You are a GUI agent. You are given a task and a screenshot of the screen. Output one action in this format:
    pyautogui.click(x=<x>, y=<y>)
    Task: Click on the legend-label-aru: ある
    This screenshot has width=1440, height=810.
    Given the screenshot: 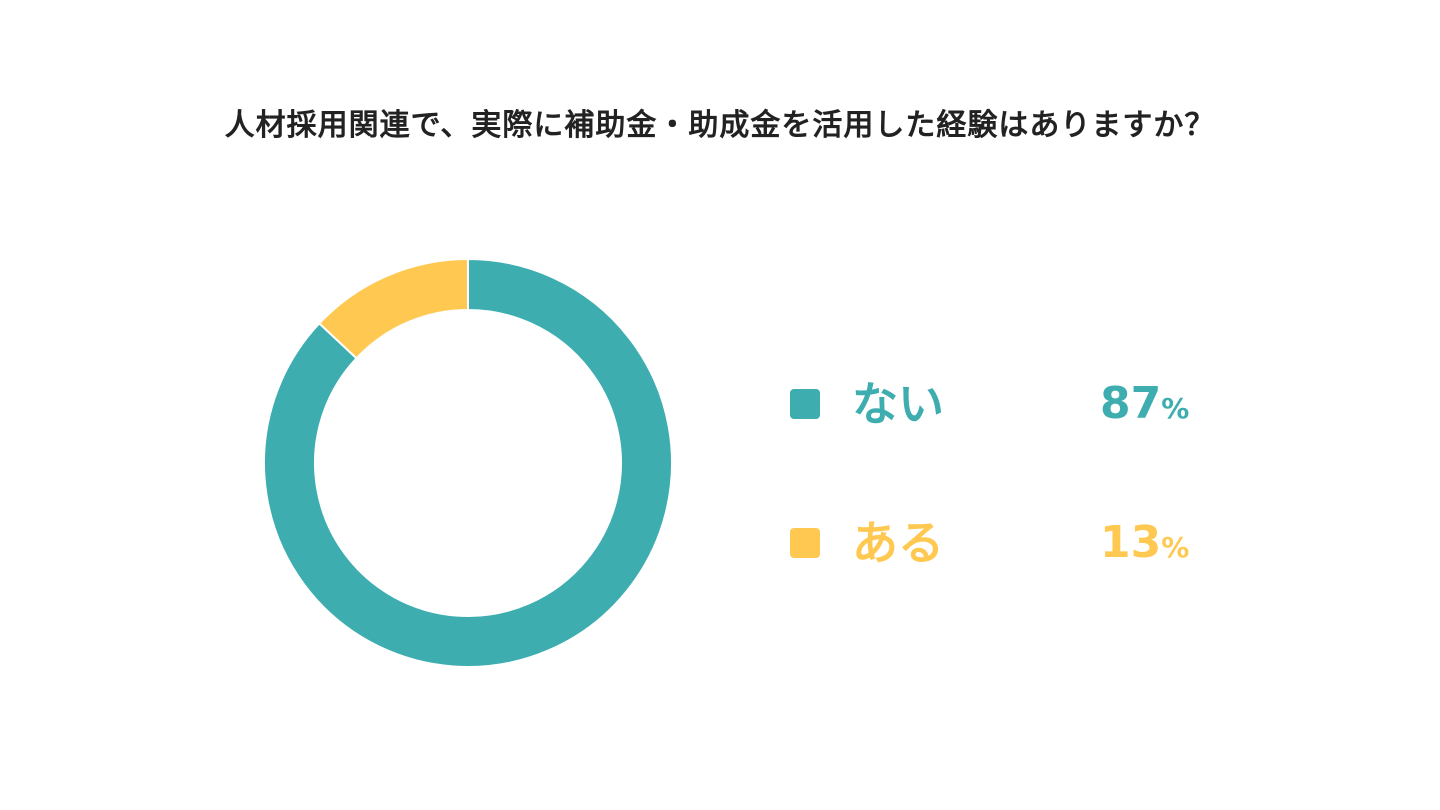 What is the action you would take?
    pyautogui.click(x=898, y=543)
    